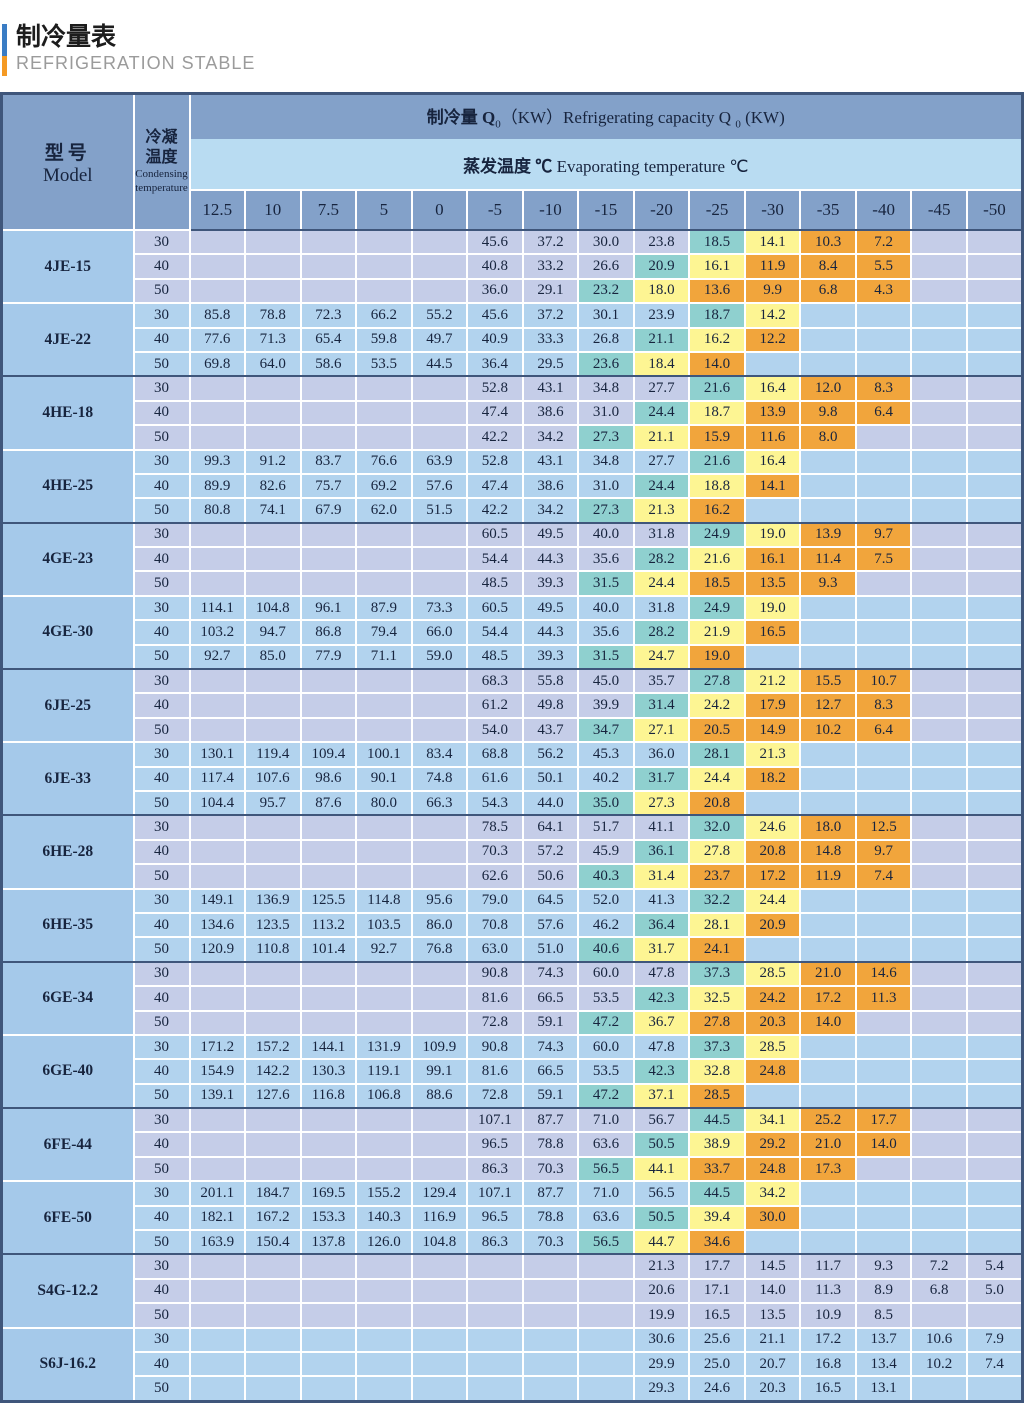  What do you see at coordinates (883, 827) in the screenshot?
I see `capacity-cell: 12.5` at bounding box center [883, 827].